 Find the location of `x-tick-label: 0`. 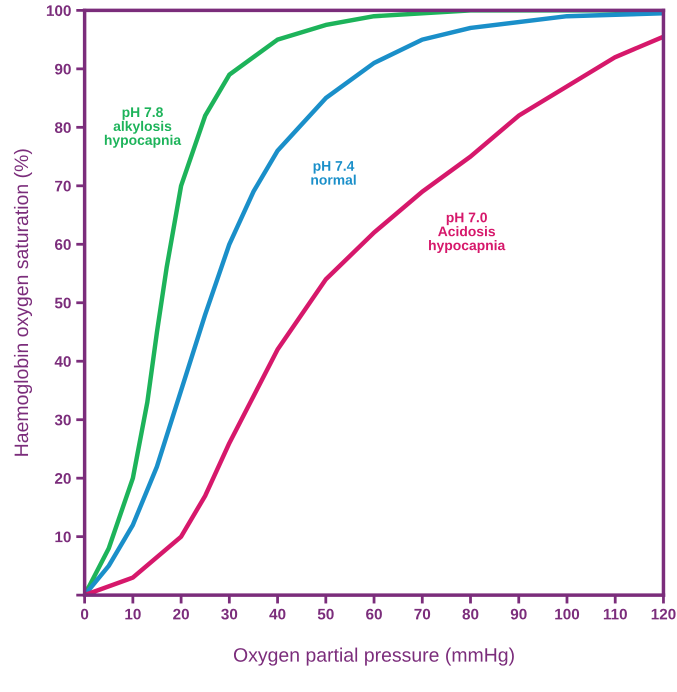

x-tick-label: 0 is located at coordinates (84, 614).